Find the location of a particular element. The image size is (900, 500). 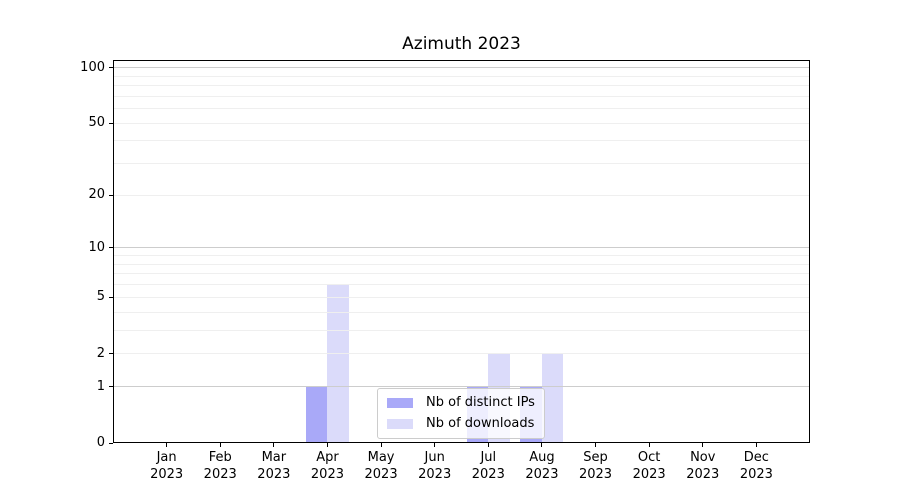

x-tick-label: Jun 2023 is located at coordinates (435, 466).